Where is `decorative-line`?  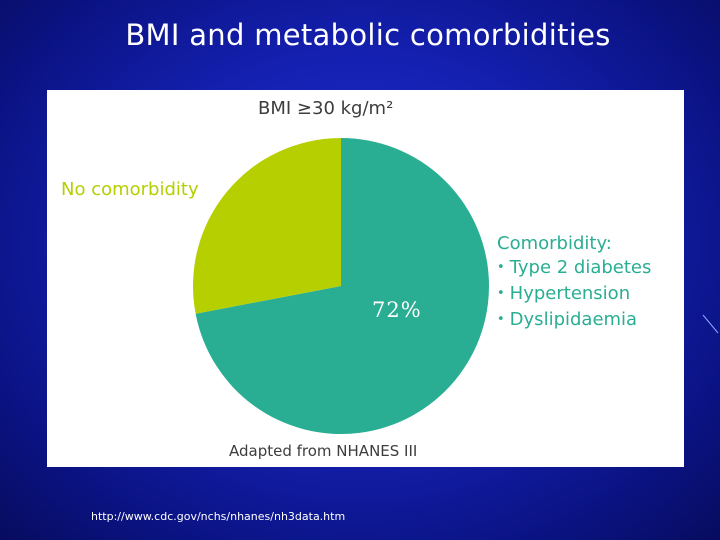
decorative-line is located at coordinates (710, 324).